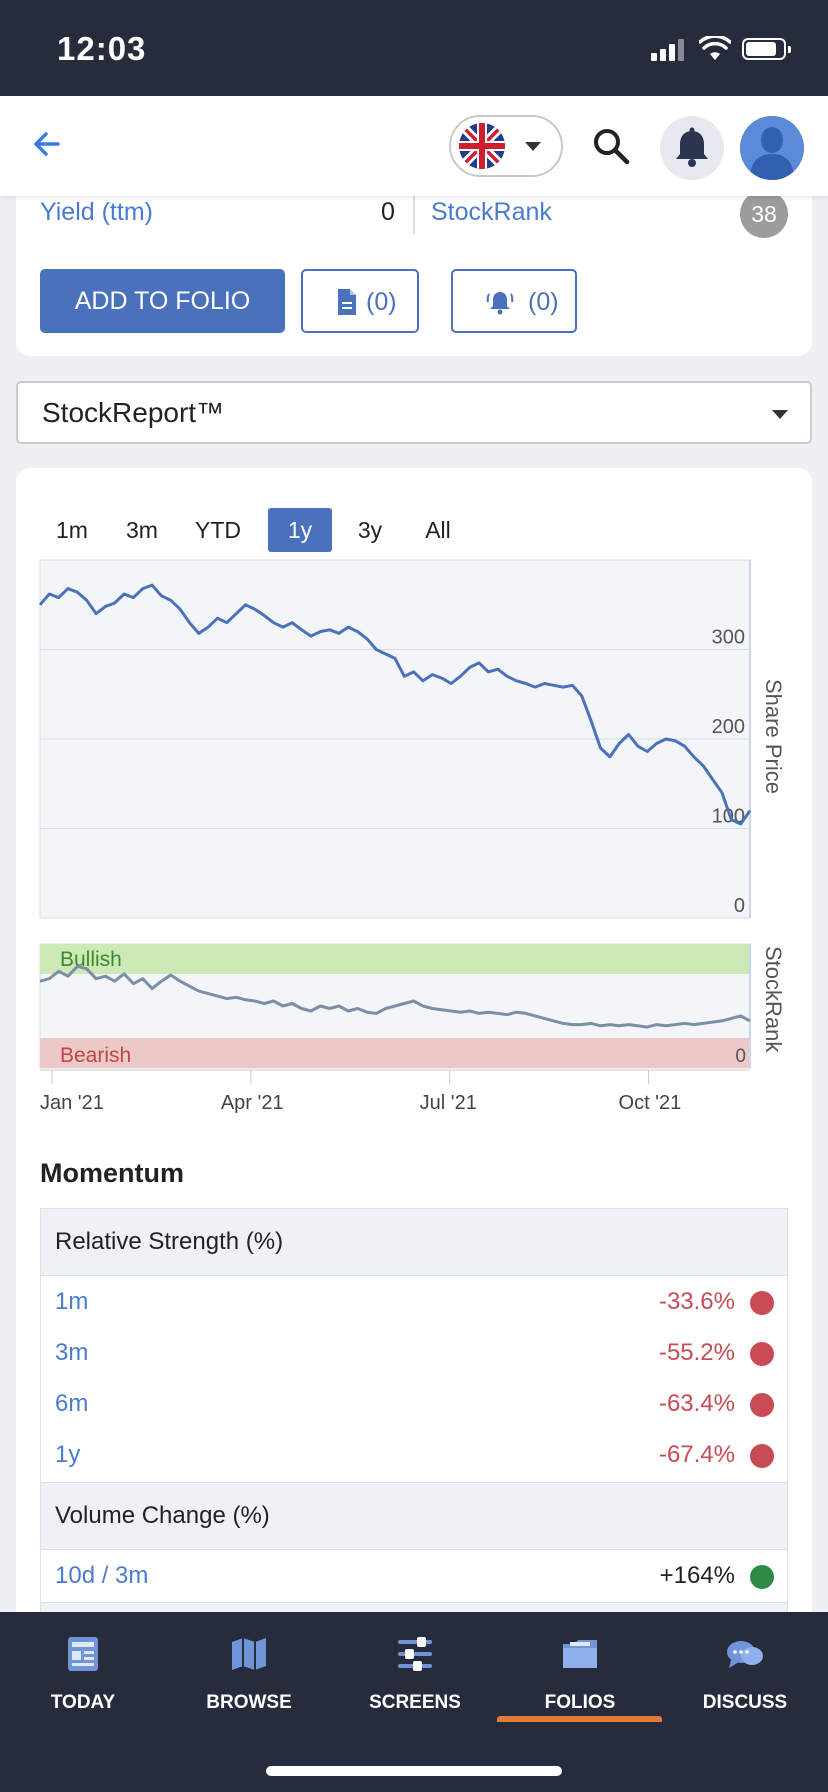 The height and width of the screenshot is (1792, 828). Describe the element at coordinates (696, 1301) in the screenshot. I see `row-value: -33.6%` at that location.